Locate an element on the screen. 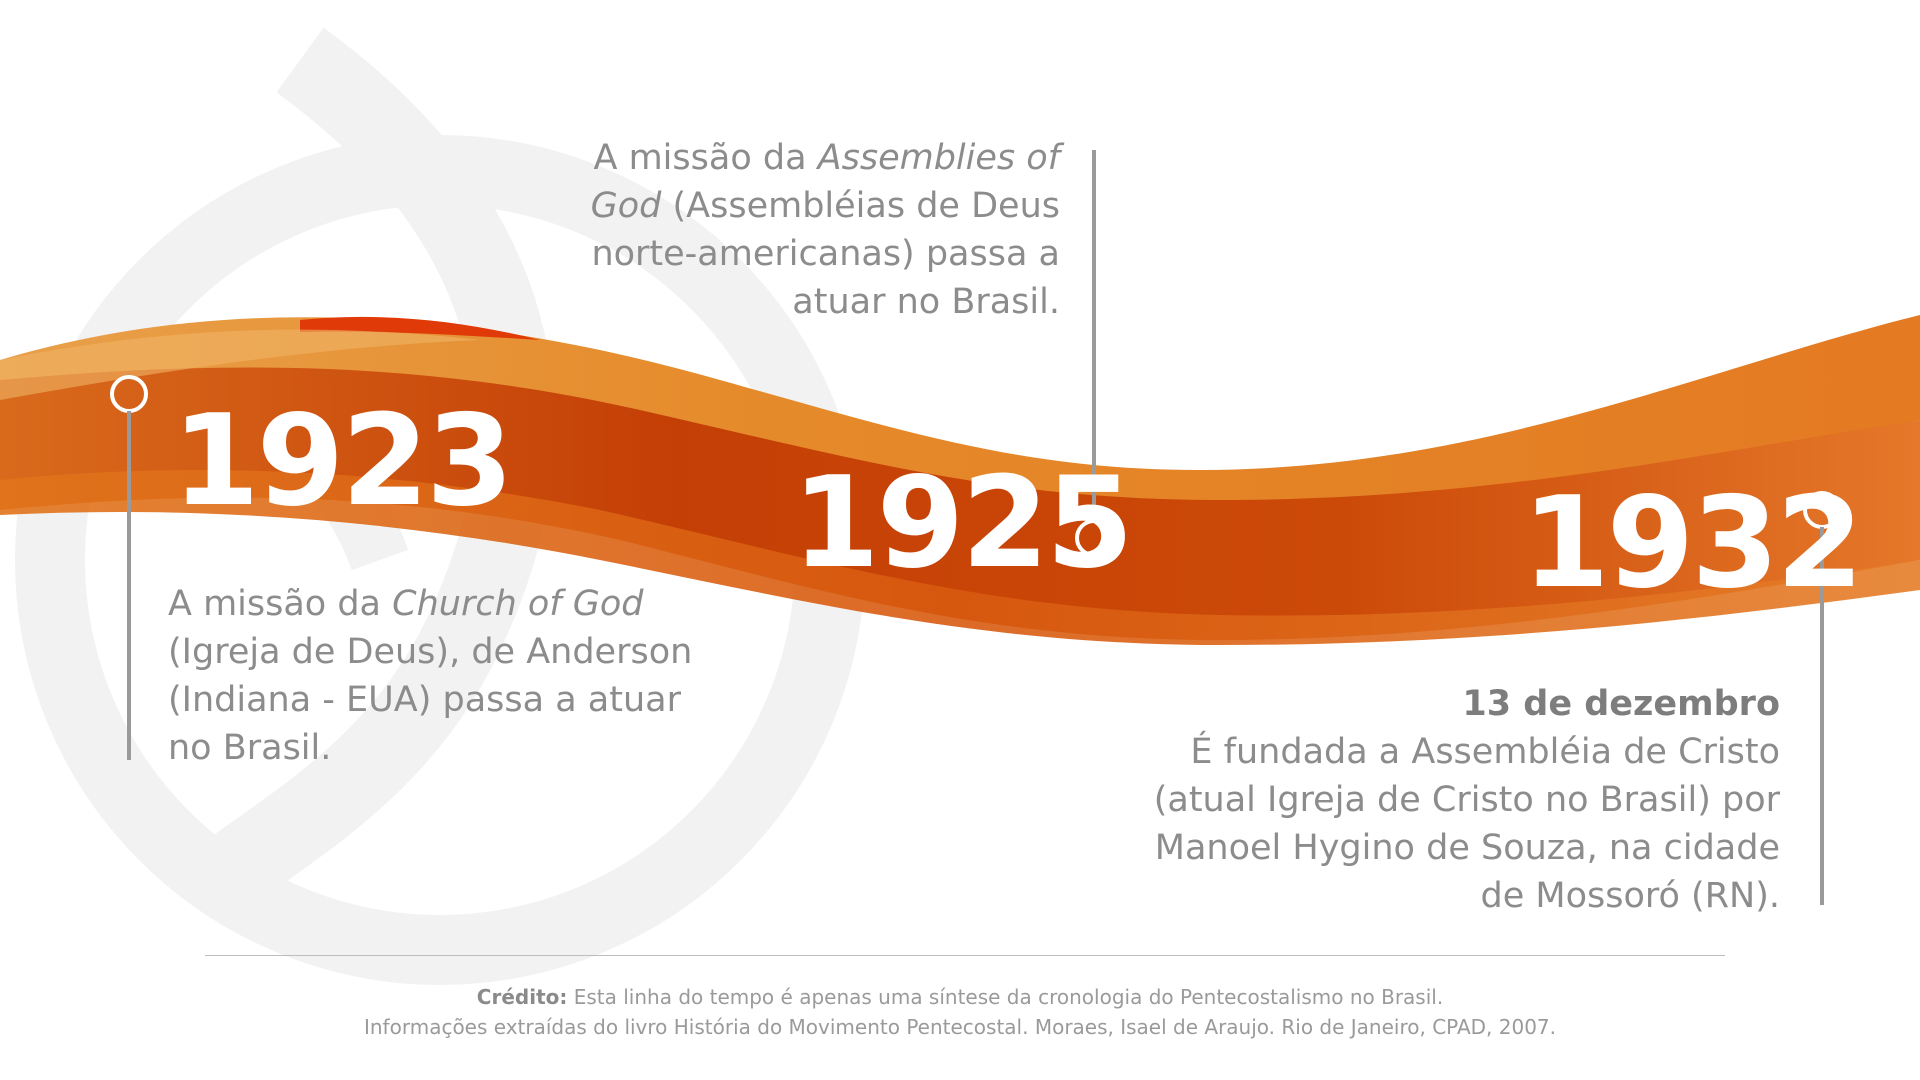 The image size is (1920, 1080). marker-ring-1925 is located at coordinates (1094, 538).